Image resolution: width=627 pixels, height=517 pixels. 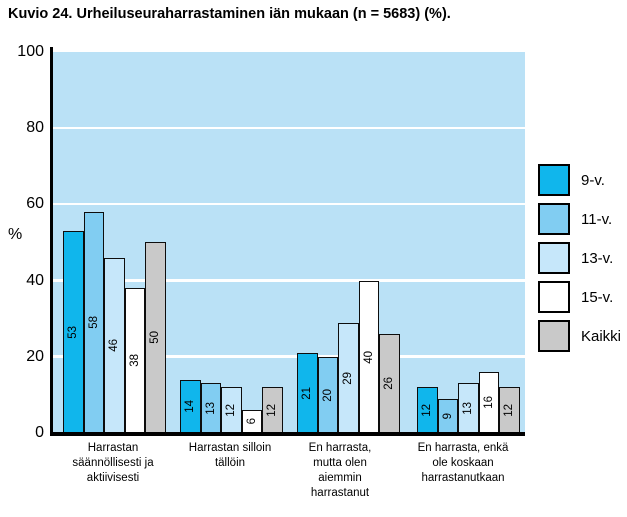 I want to click on bar-11-v-group1: 58, so click(x=93, y=322).